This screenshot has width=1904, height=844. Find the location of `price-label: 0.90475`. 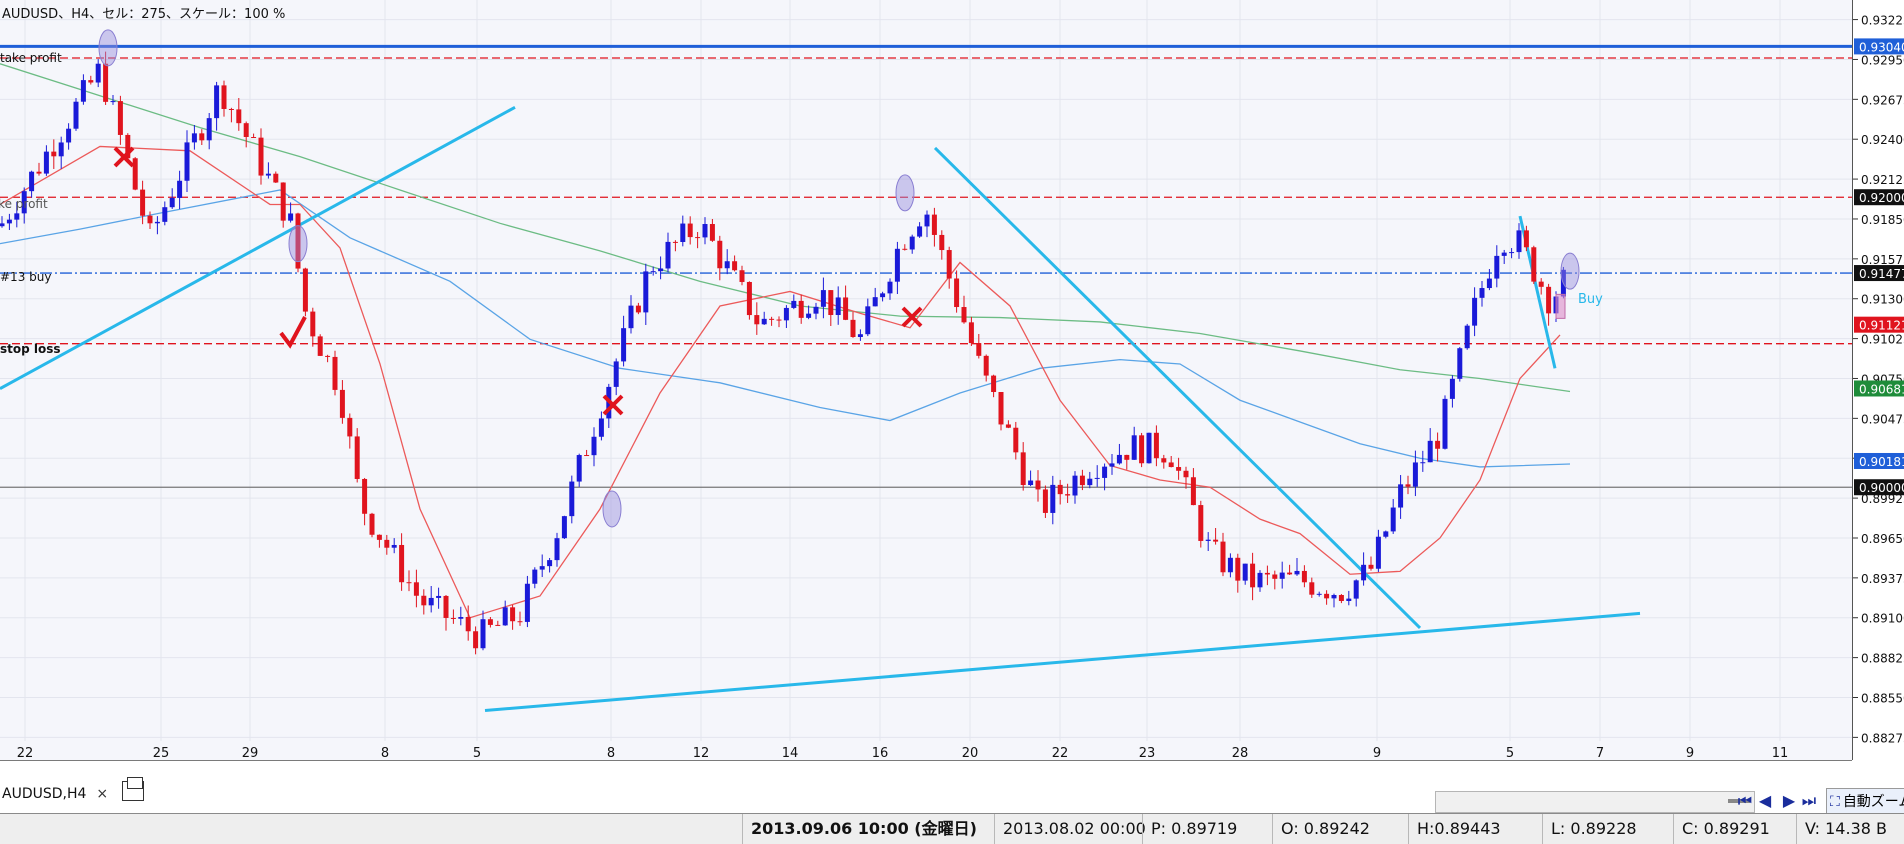

price-label: 0.90475 is located at coordinates (1882, 419).